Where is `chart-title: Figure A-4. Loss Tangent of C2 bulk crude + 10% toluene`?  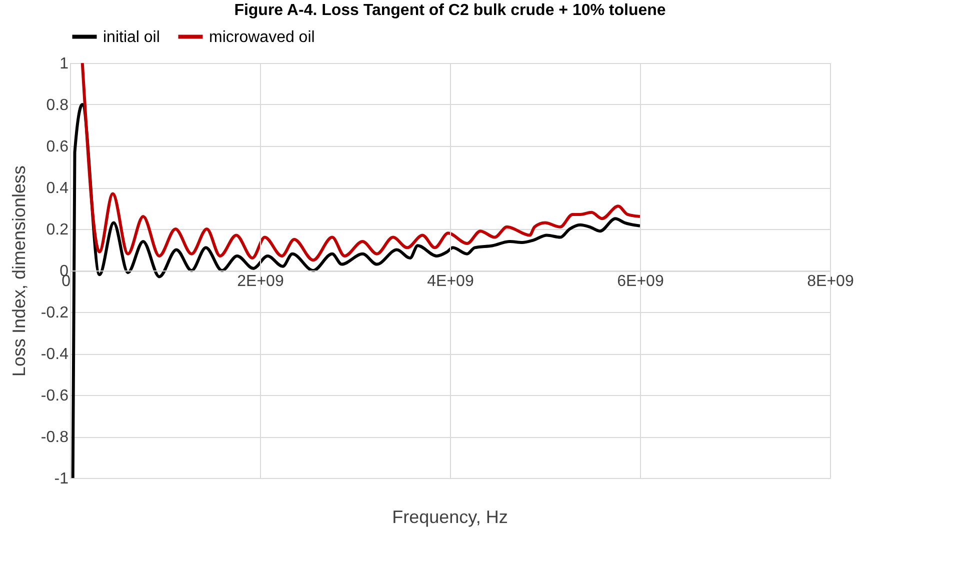
chart-title: Figure A-4. Loss Tangent of C2 bulk crude + 10% toluene is located at coordinates (450, 10).